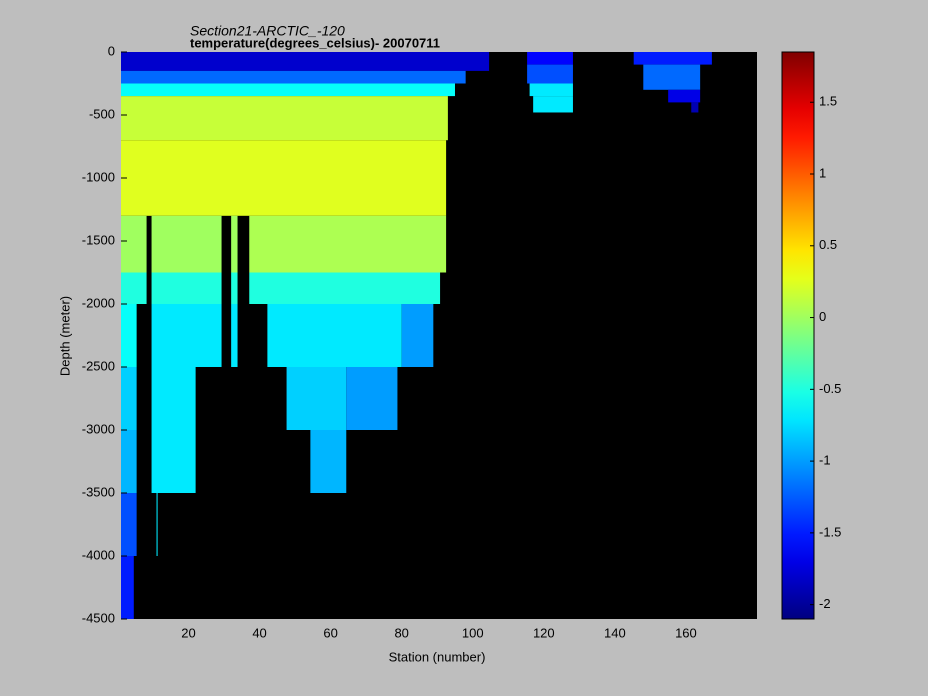  Describe the element at coordinates (830, 388) in the screenshot. I see `colorbar-tick-label: -0.5` at that location.